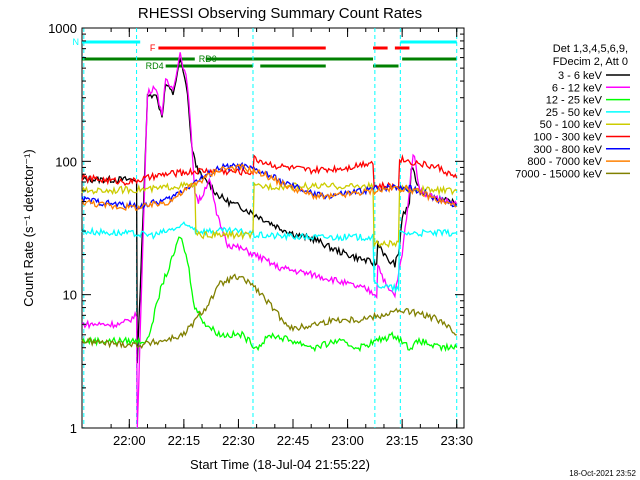 This screenshot has width=640, height=480. What do you see at coordinates (155, 66) in the screenshot?
I see `decimation-flag-label: RD4` at bounding box center [155, 66].